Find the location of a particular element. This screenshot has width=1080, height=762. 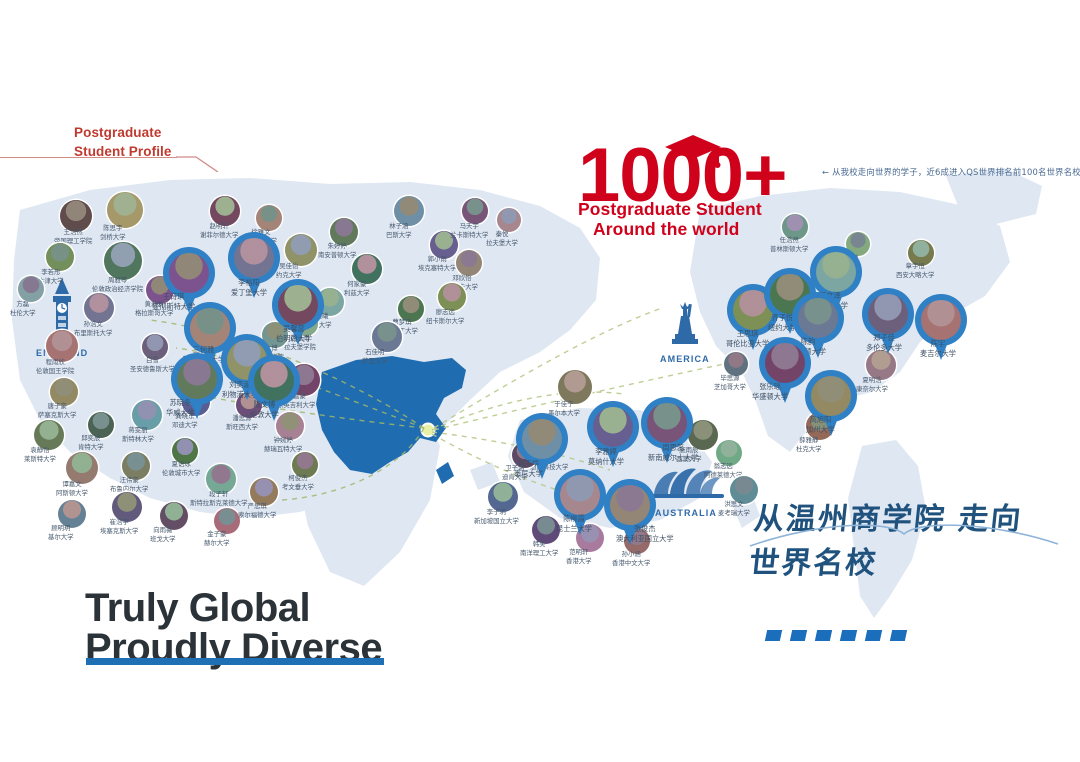

student-school: 阿斯顿大学 is located at coordinates (72, 492).